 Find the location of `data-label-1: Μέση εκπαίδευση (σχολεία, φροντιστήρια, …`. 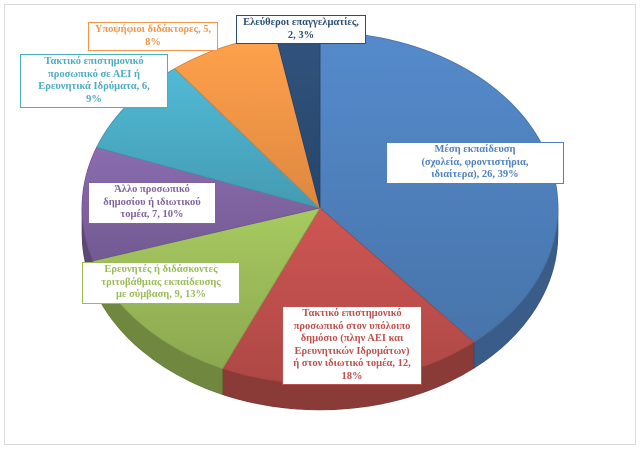

data-label-1: Μέση εκπαίδευση (σχολεία, φροντιστήρια, … is located at coordinates (475, 163).